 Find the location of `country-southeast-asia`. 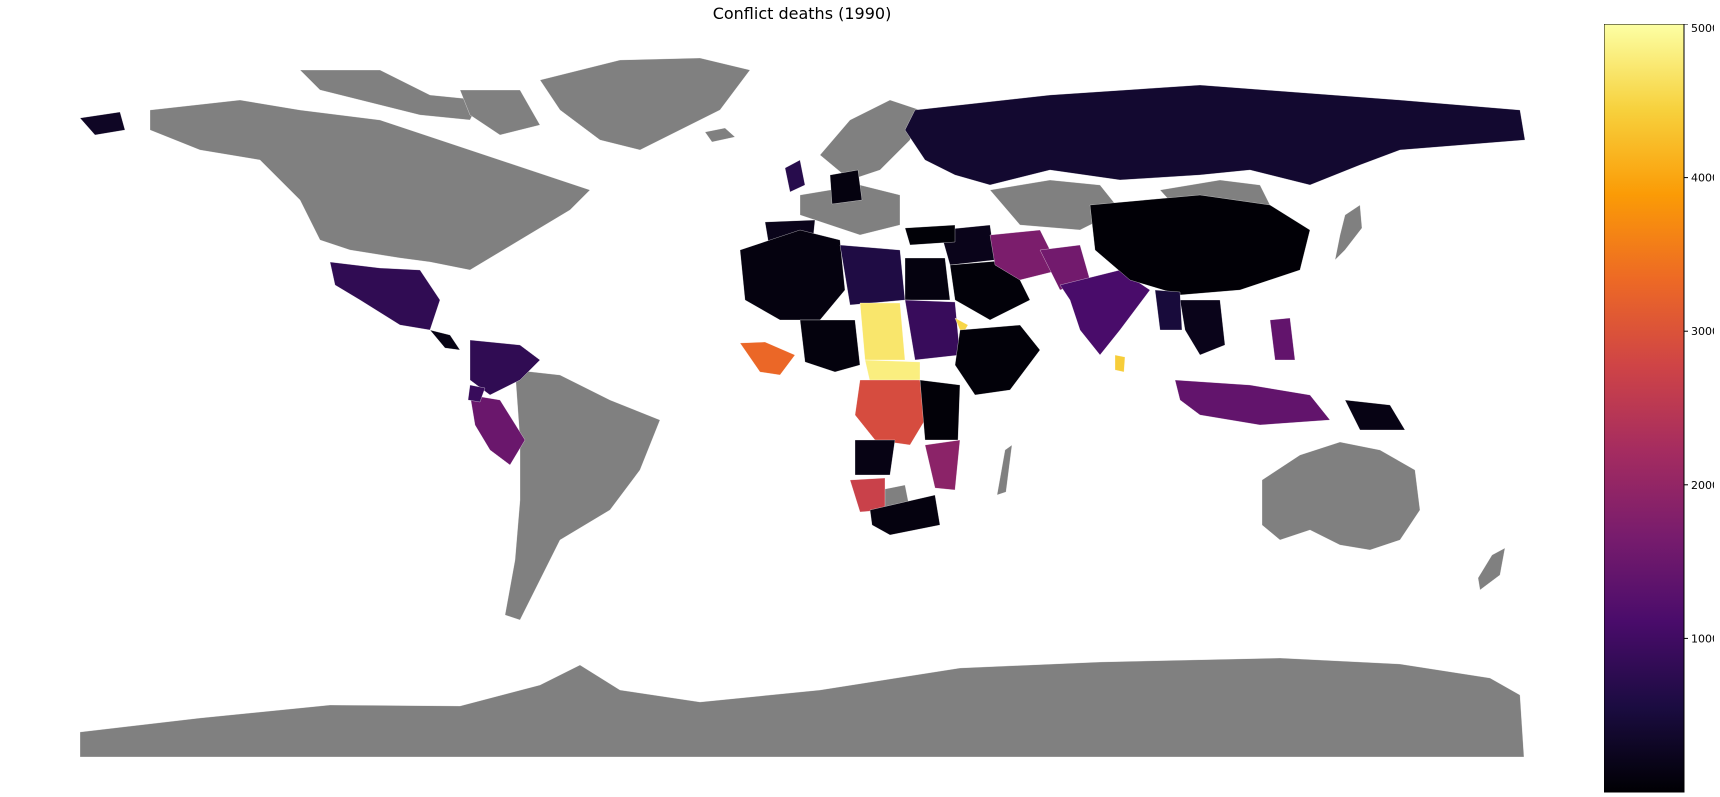

country-southeast-asia is located at coordinates (1202, 327).